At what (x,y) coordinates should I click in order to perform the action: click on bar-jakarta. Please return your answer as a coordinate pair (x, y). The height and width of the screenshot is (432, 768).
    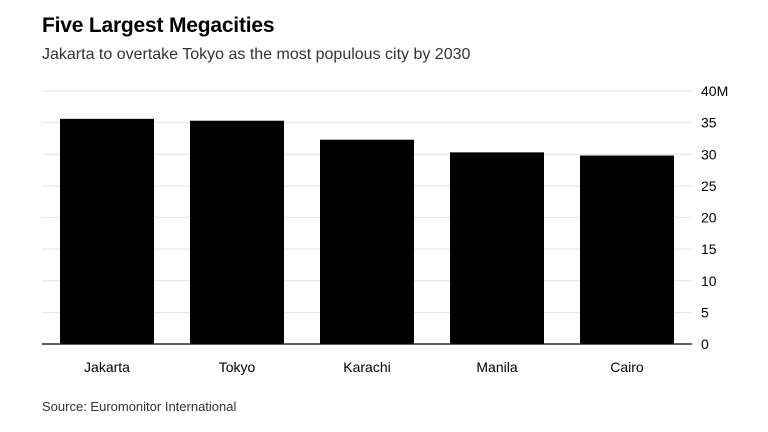
    Looking at the image, I should click on (107, 231).